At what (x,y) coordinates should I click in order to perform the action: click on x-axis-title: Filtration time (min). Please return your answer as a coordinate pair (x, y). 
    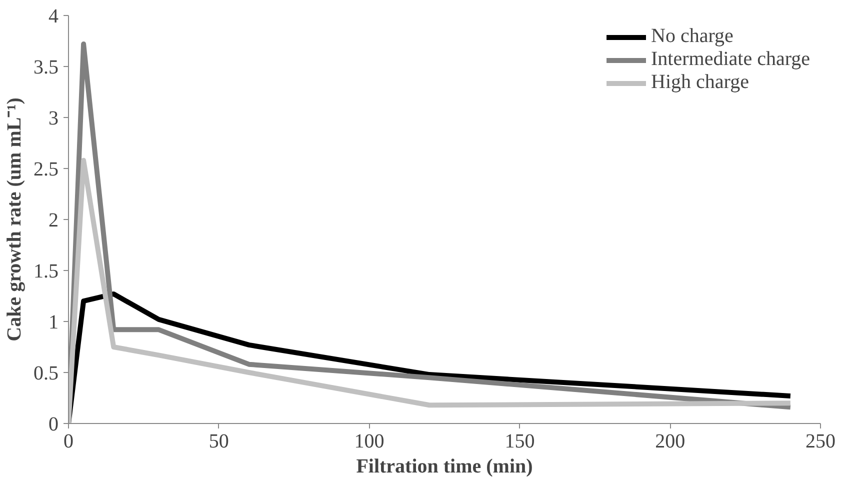
    Looking at the image, I should click on (444, 467).